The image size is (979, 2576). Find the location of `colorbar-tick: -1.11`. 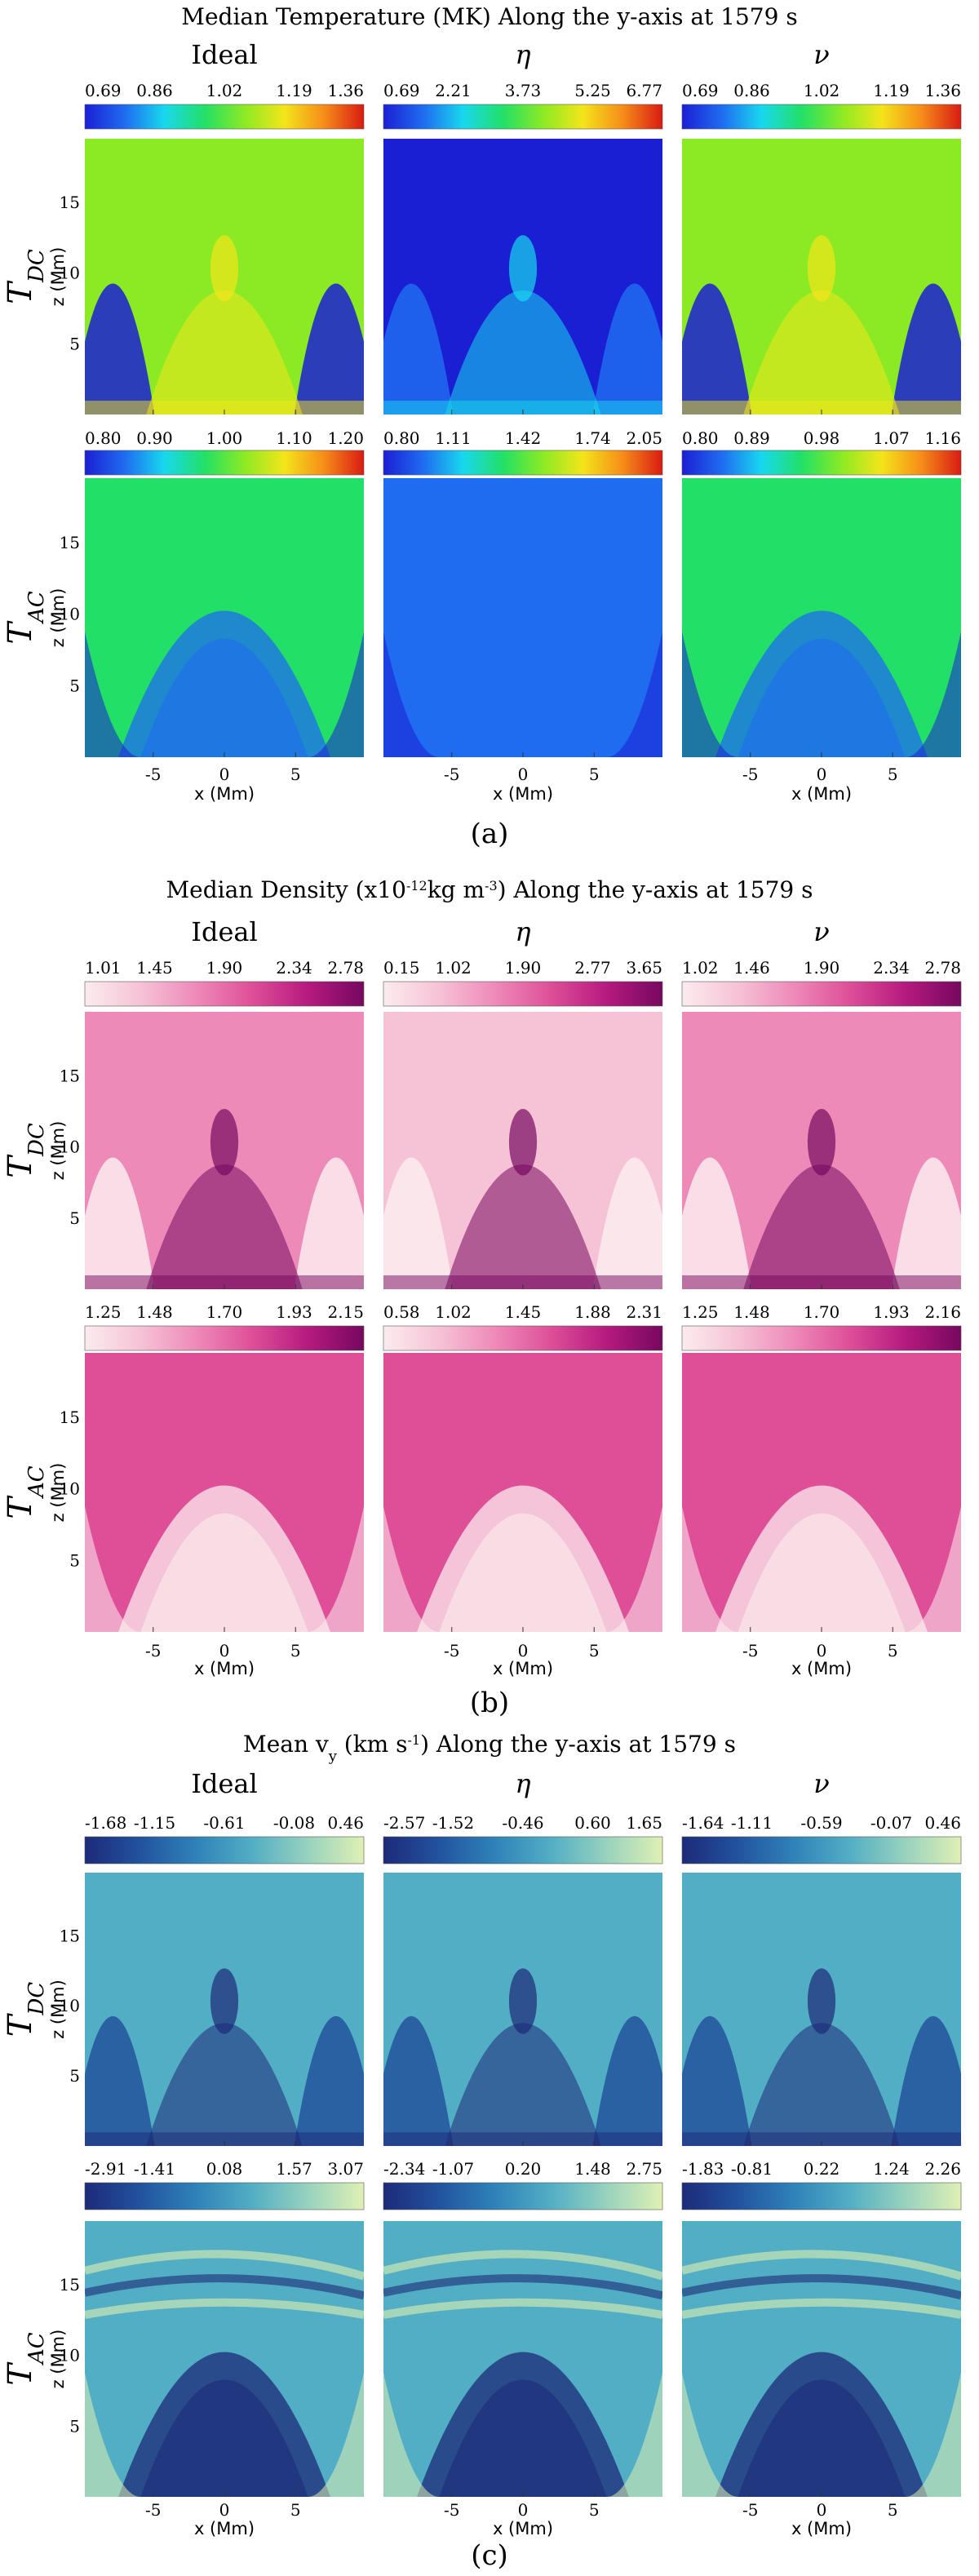

colorbar-tick: -1.11 is located at coordinates (752, 1823).